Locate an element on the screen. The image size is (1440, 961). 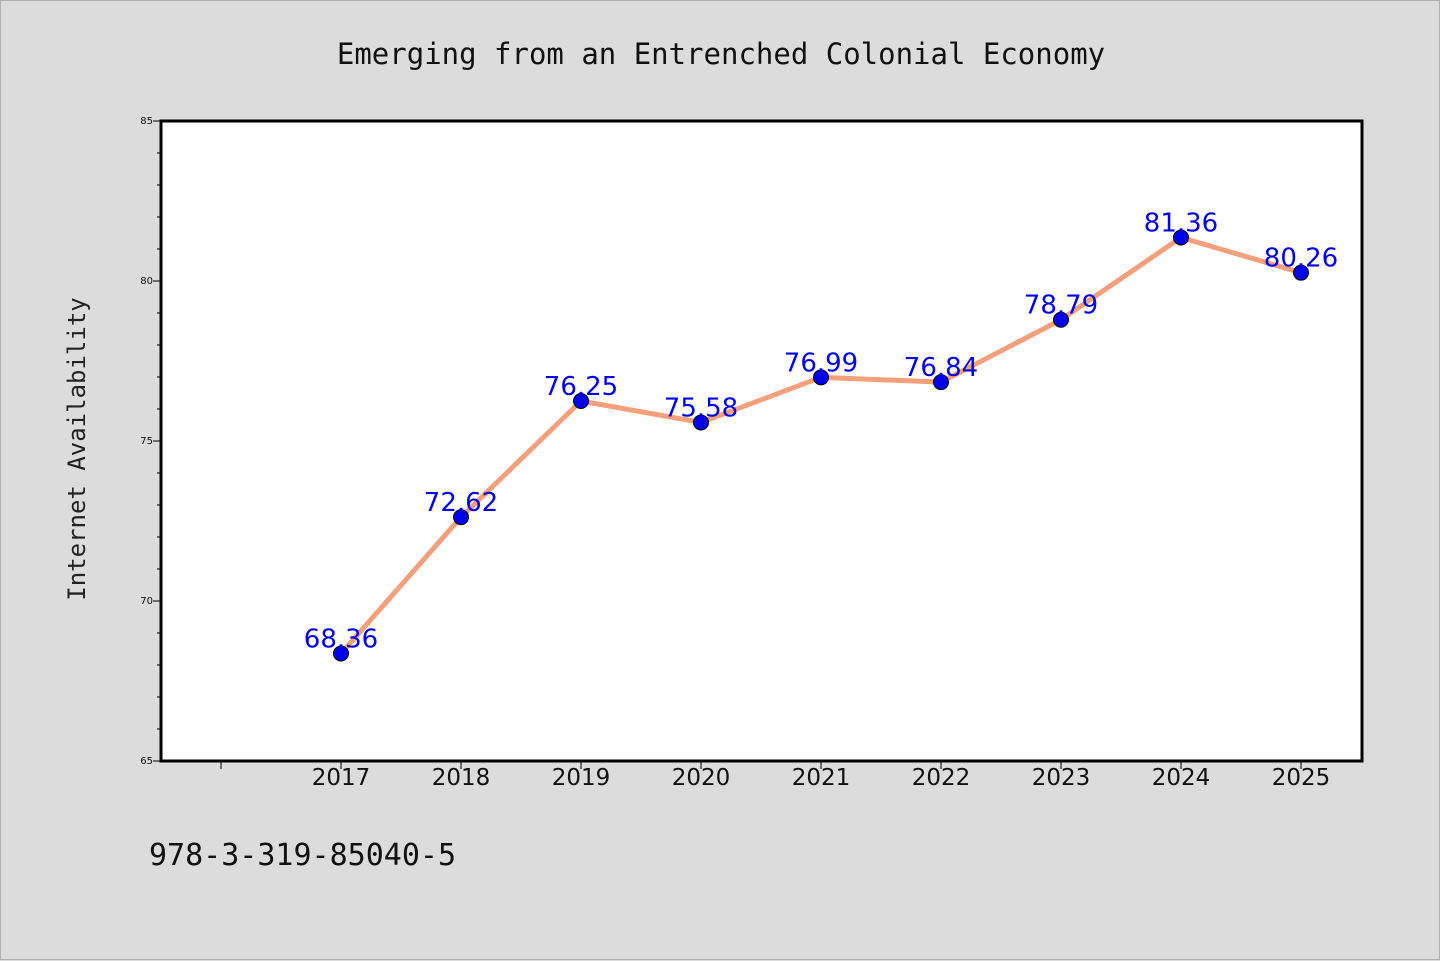
data-label: 81.36 is located at coordinates (1181, 223).